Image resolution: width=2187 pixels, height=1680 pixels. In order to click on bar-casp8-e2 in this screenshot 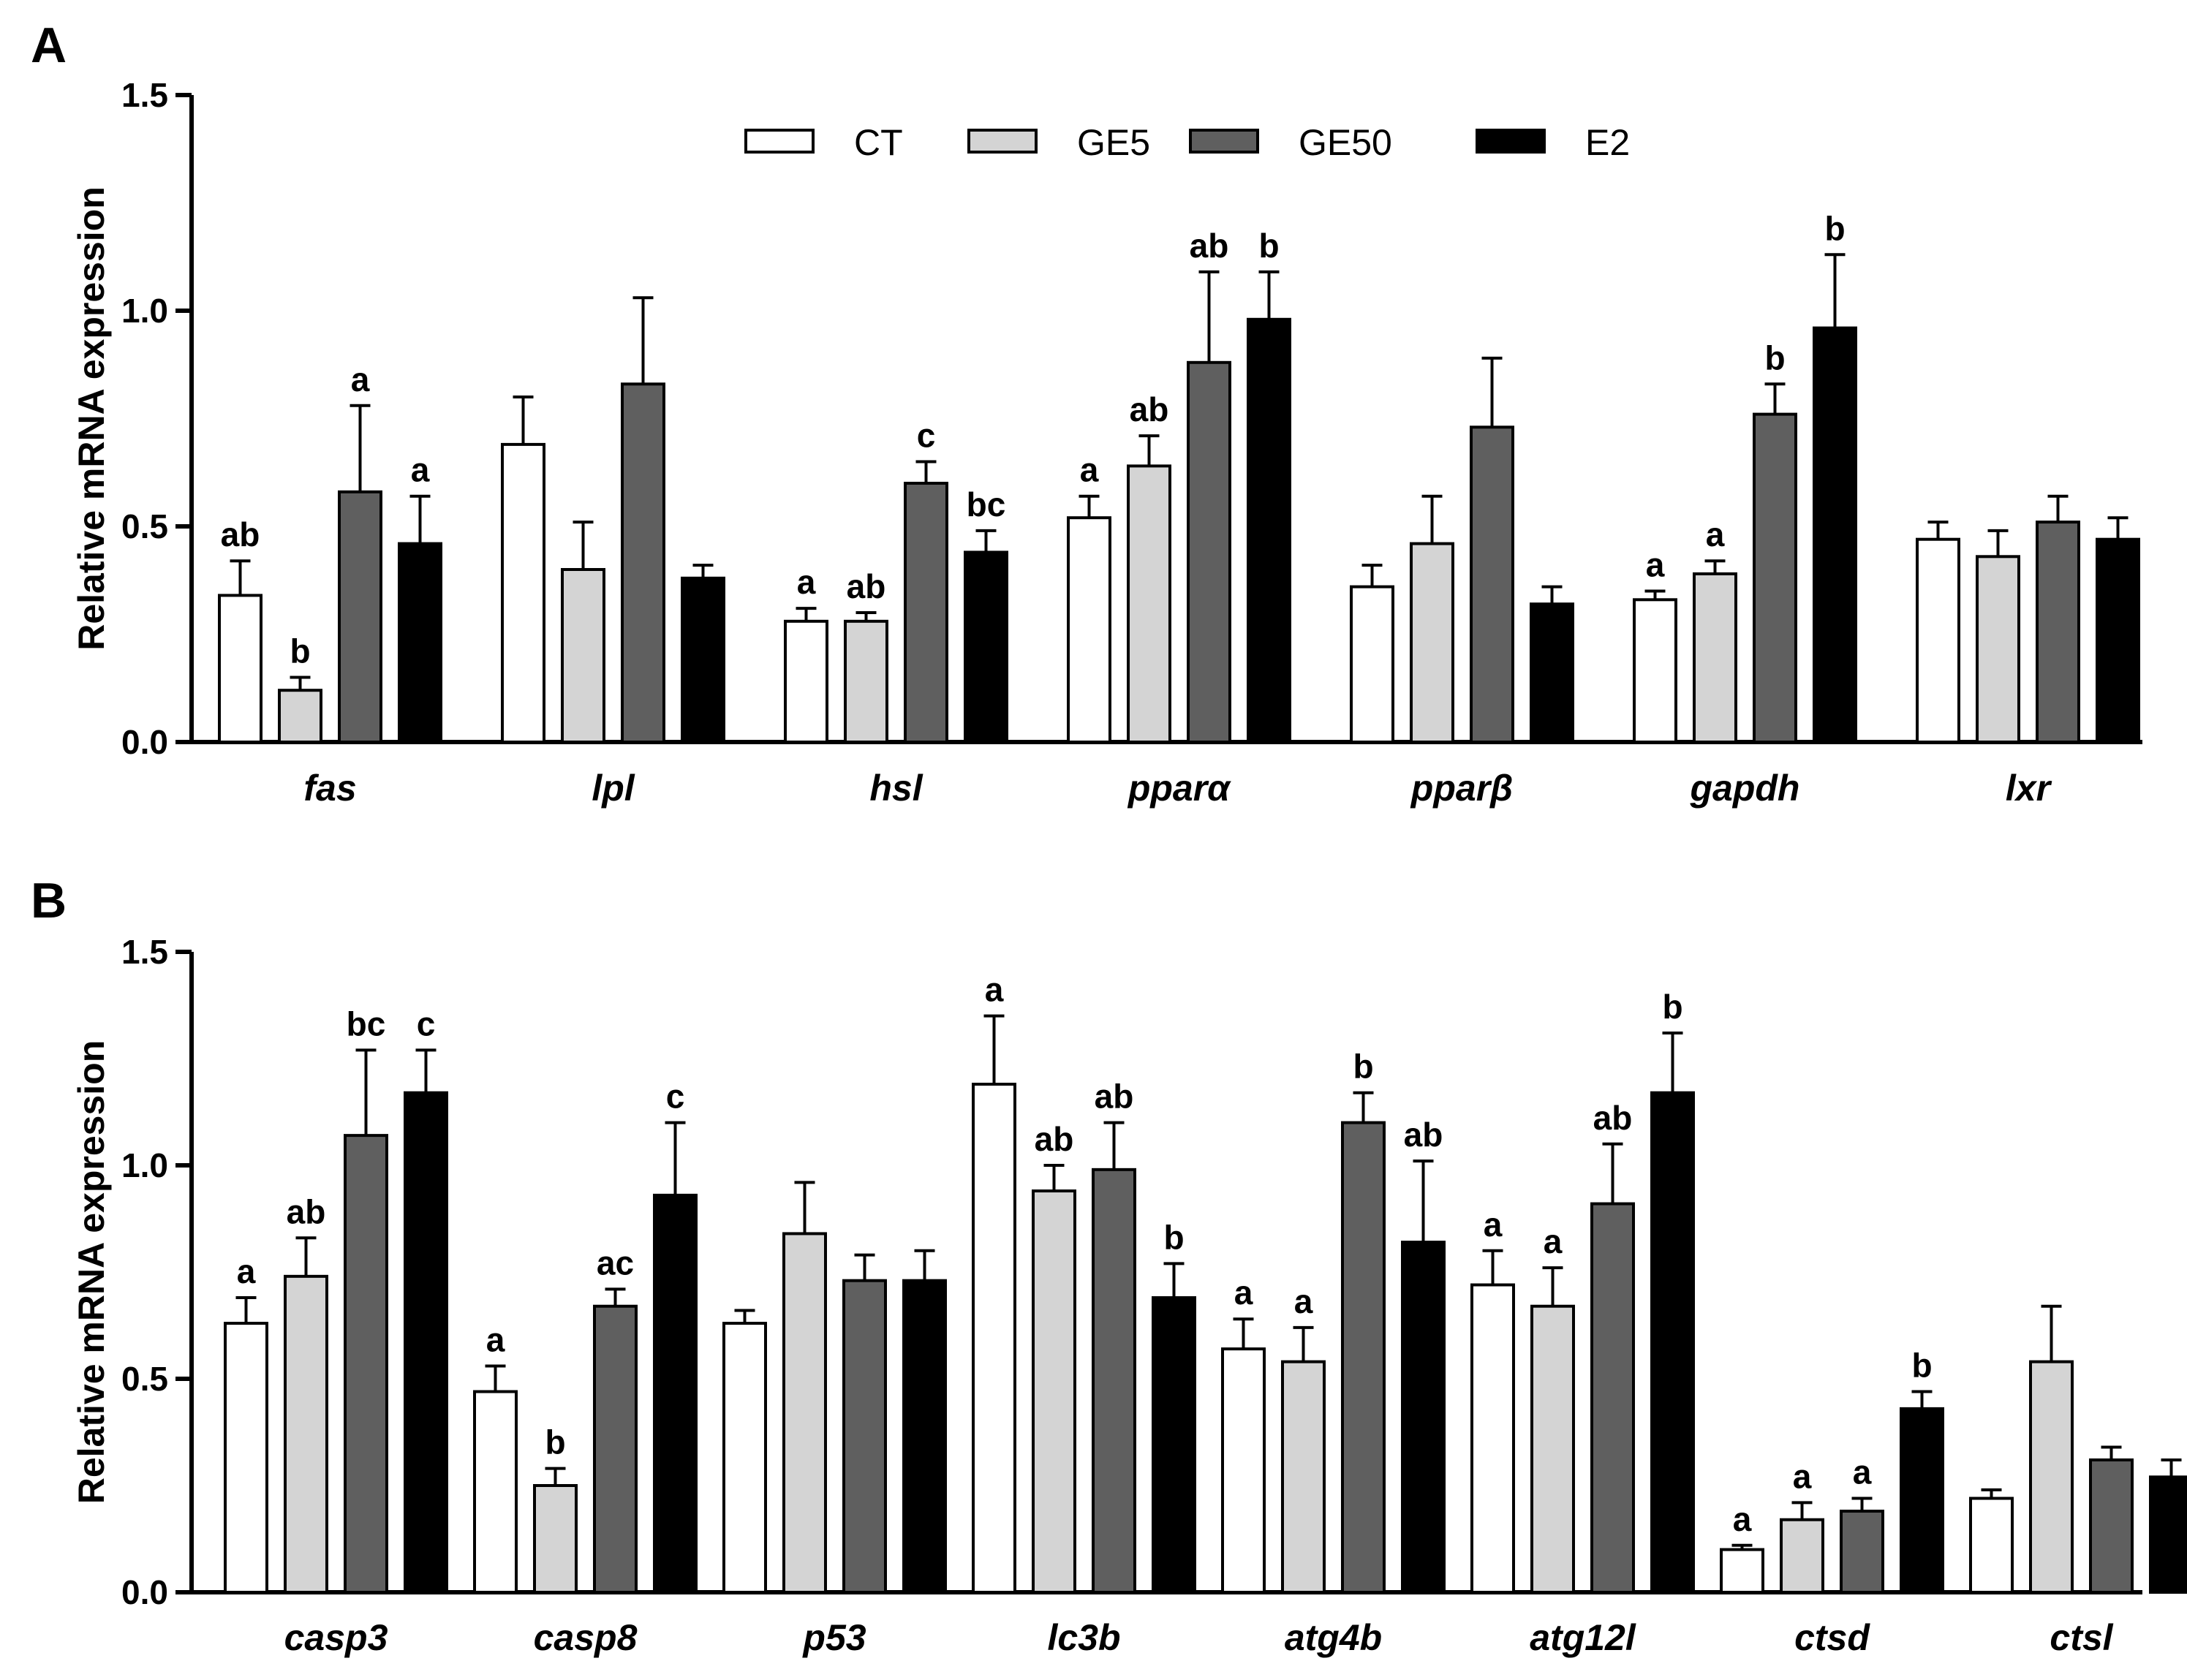, I will do `click(676, 1393)`.